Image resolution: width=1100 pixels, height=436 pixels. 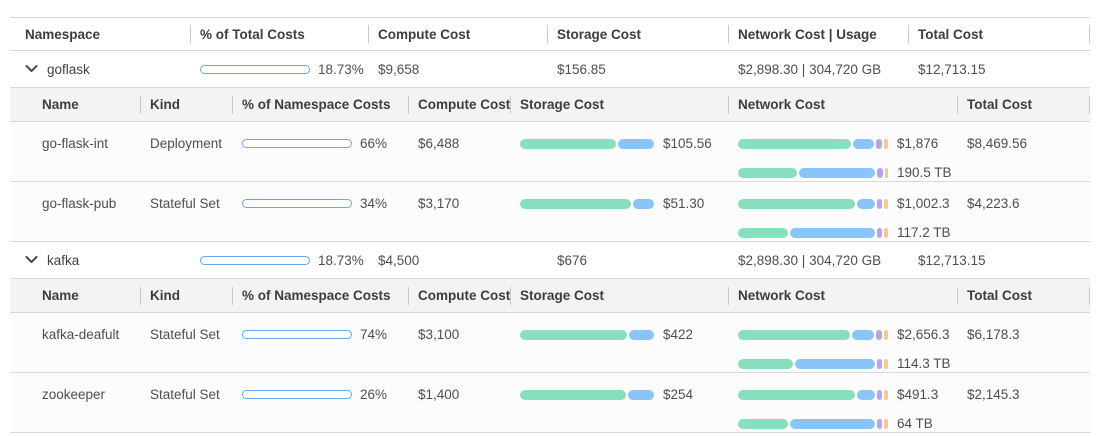 I want to click on compute-cost-value: $3,170, so click(x=439, y=203).